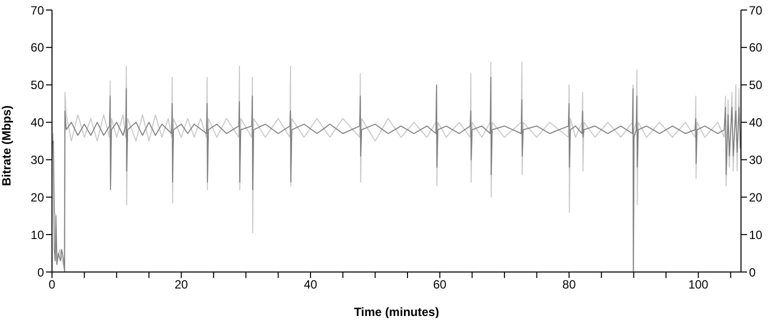 This screenshot has height=320, width=774. Describe the element at coordinates (698, 285) in the screenshot. I see `x-tick-label: 100` at that location.